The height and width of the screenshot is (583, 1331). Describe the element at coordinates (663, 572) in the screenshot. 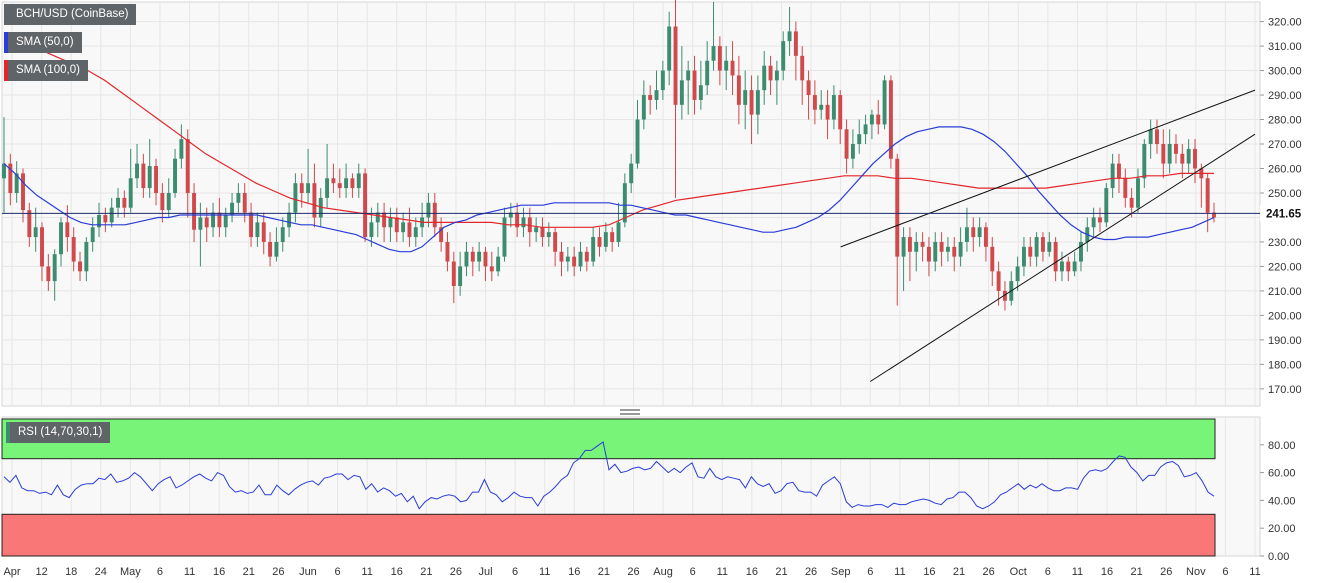

I see `x-tick-label: Aug` at that location.